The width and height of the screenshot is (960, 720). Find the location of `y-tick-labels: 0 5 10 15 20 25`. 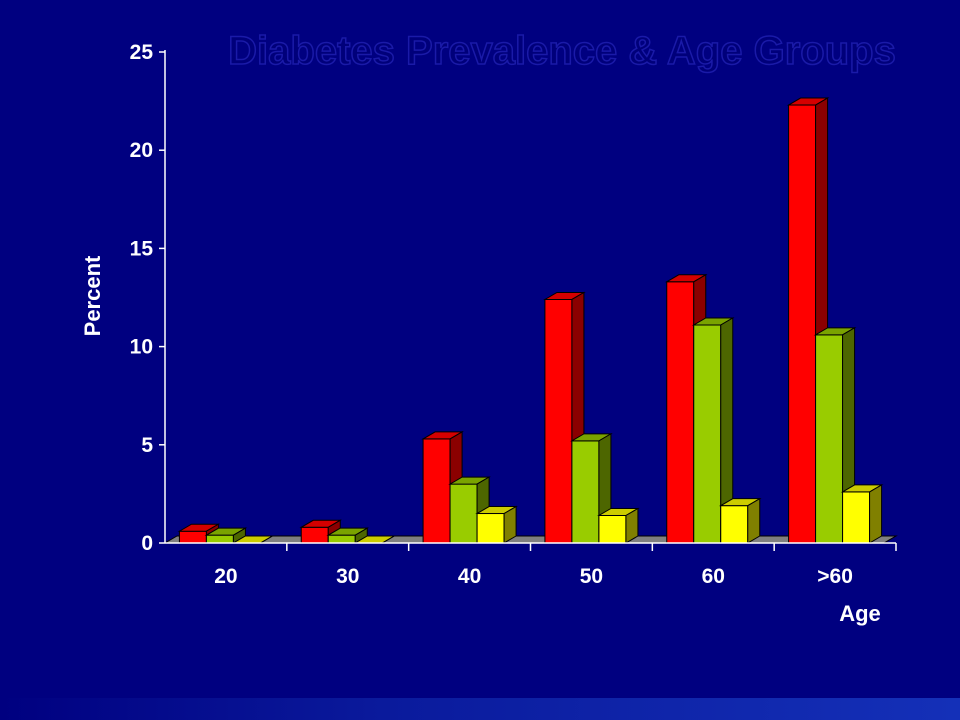

y-tick-labels: 0 5 10 15 20 25 is located at coordinates (142, 298).